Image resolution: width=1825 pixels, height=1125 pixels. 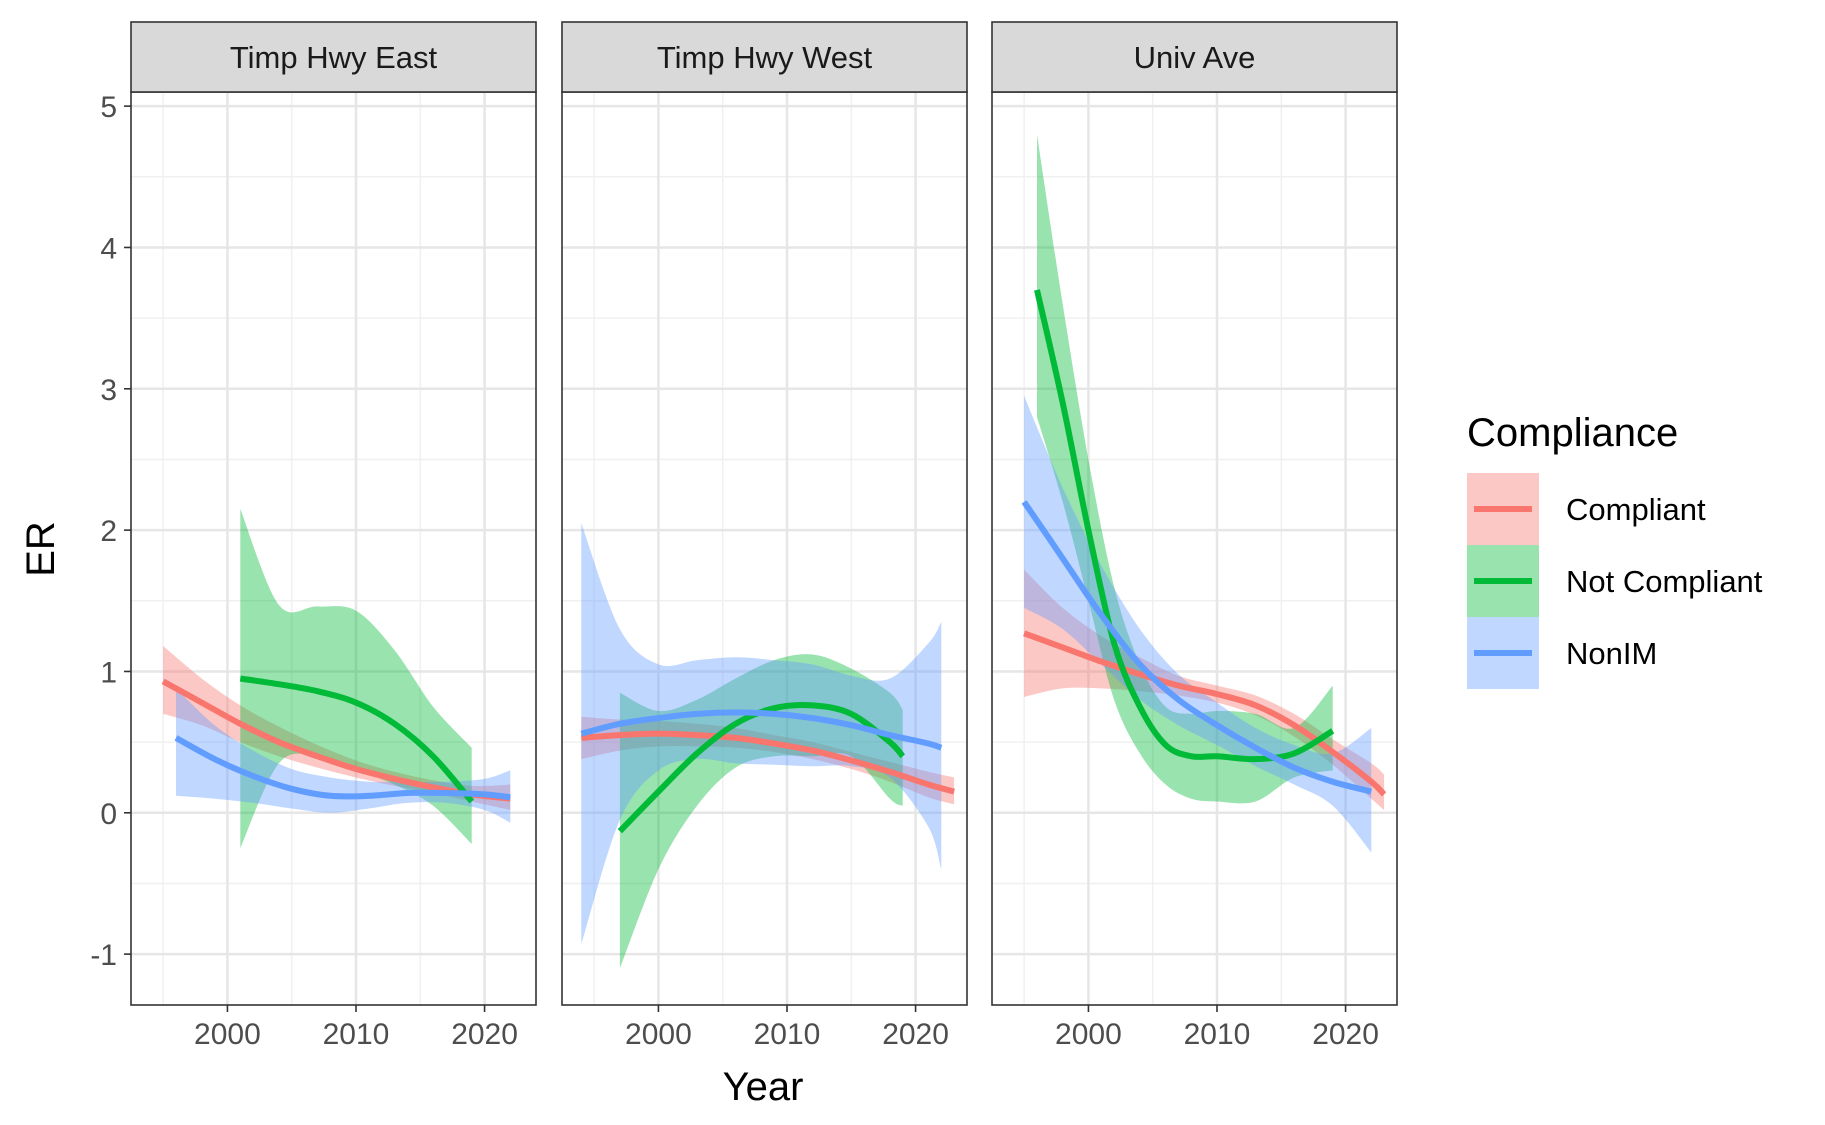 What do you see at coordinates (103, 955) in the screenshot?
I see `y-tick-label: -1` at bounding box center [103, 955].